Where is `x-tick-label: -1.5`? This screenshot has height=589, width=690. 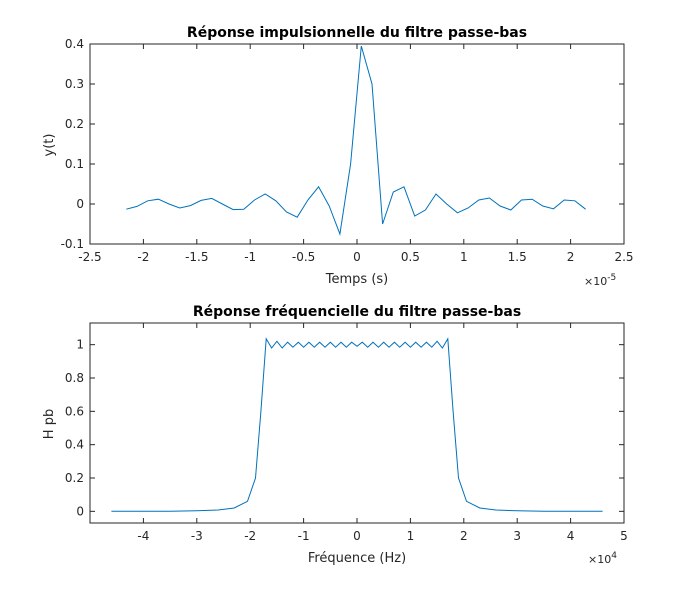 x-tick-label: -1.5 is located at coordinates (196, 257).